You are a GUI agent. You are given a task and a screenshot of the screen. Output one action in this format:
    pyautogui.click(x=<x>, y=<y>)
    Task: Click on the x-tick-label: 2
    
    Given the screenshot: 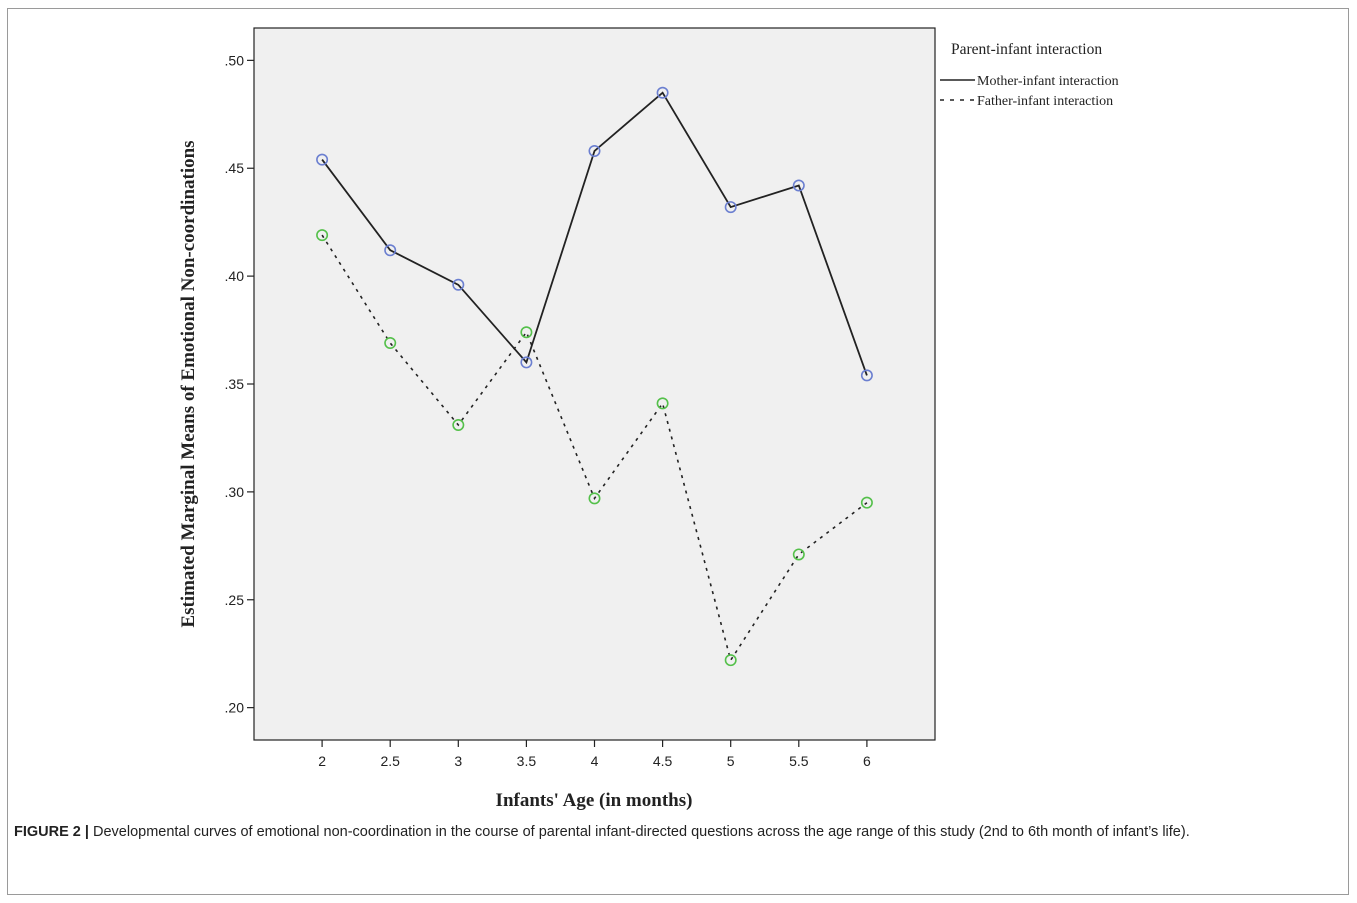 What is the action you would take?
    pyautogui.click(x=322, y=761)
    